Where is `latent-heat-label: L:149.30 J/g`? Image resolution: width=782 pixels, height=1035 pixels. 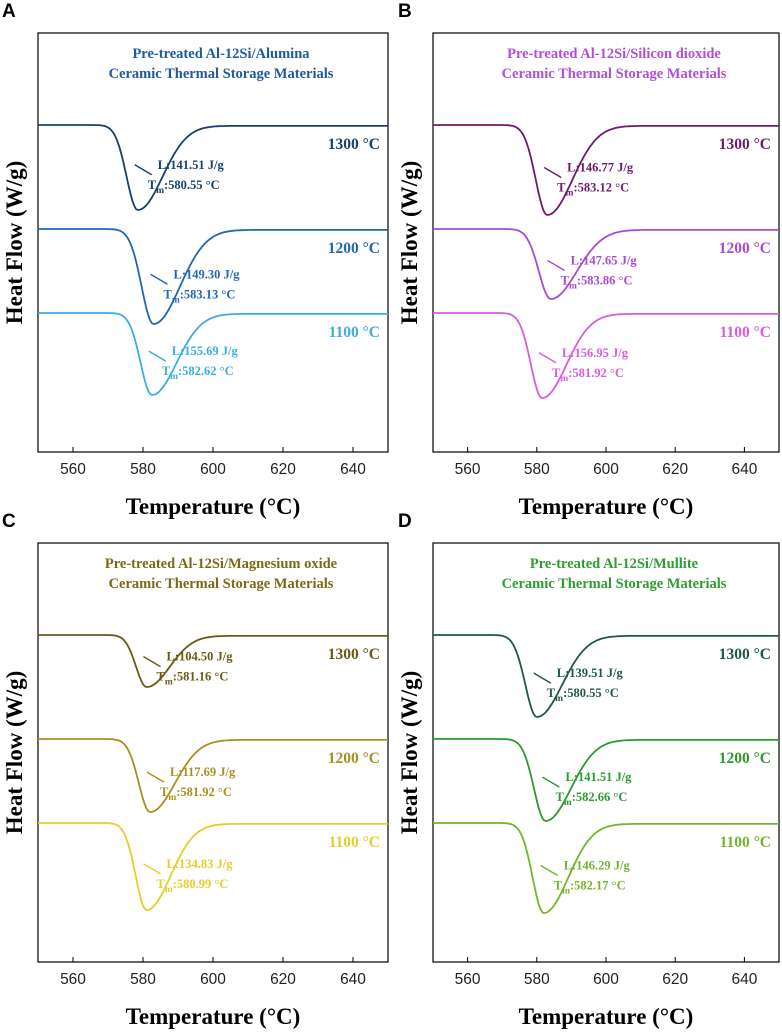 latent-heat-label: L:149.30 J/g is located at coordinates (207, 274).